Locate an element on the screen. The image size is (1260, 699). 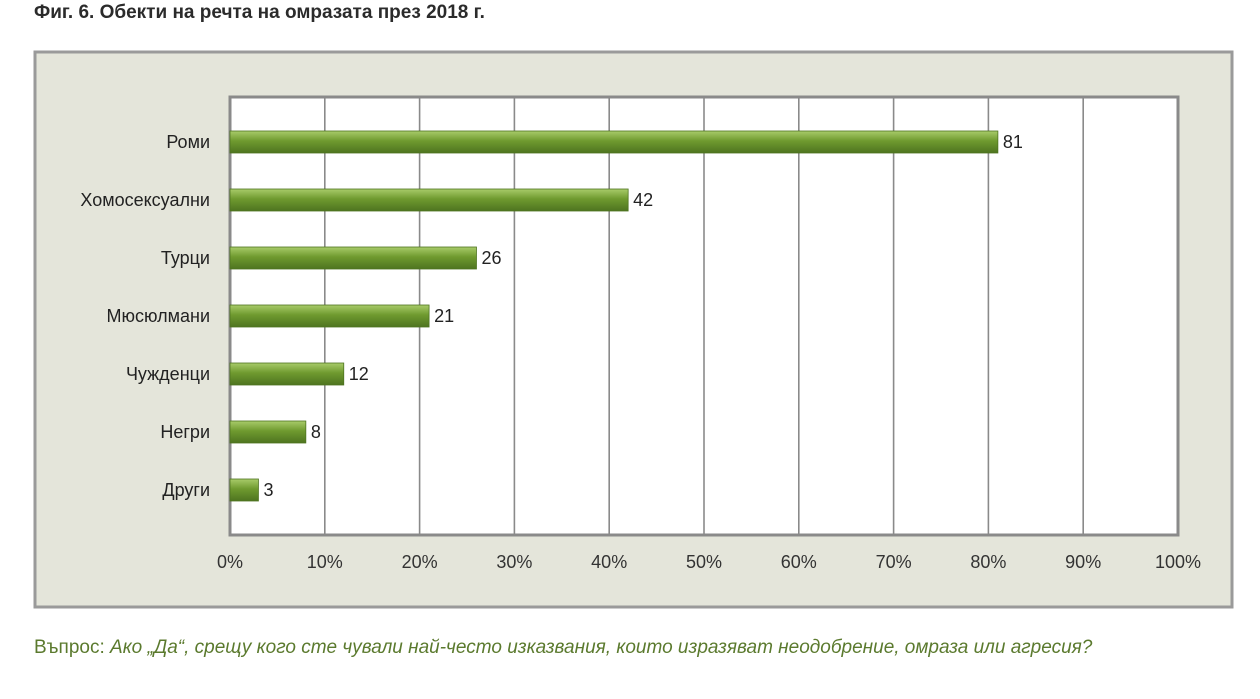
question-lead: Въпрос: is located at coordinates (72, 647).